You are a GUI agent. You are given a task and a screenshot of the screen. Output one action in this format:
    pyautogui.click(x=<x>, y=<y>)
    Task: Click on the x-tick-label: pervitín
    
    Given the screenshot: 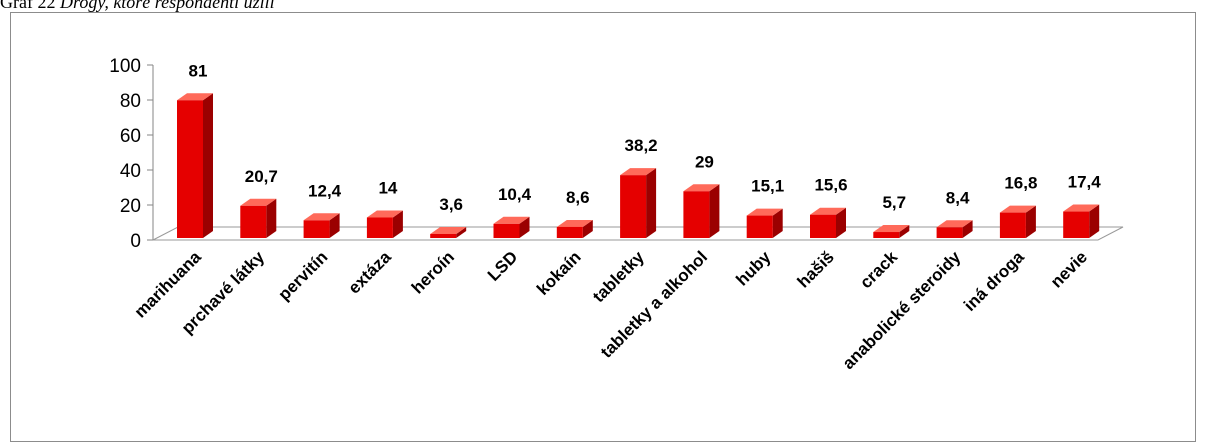 What is the action you would take?
    pyautogui.click(x=303, y=275)
    